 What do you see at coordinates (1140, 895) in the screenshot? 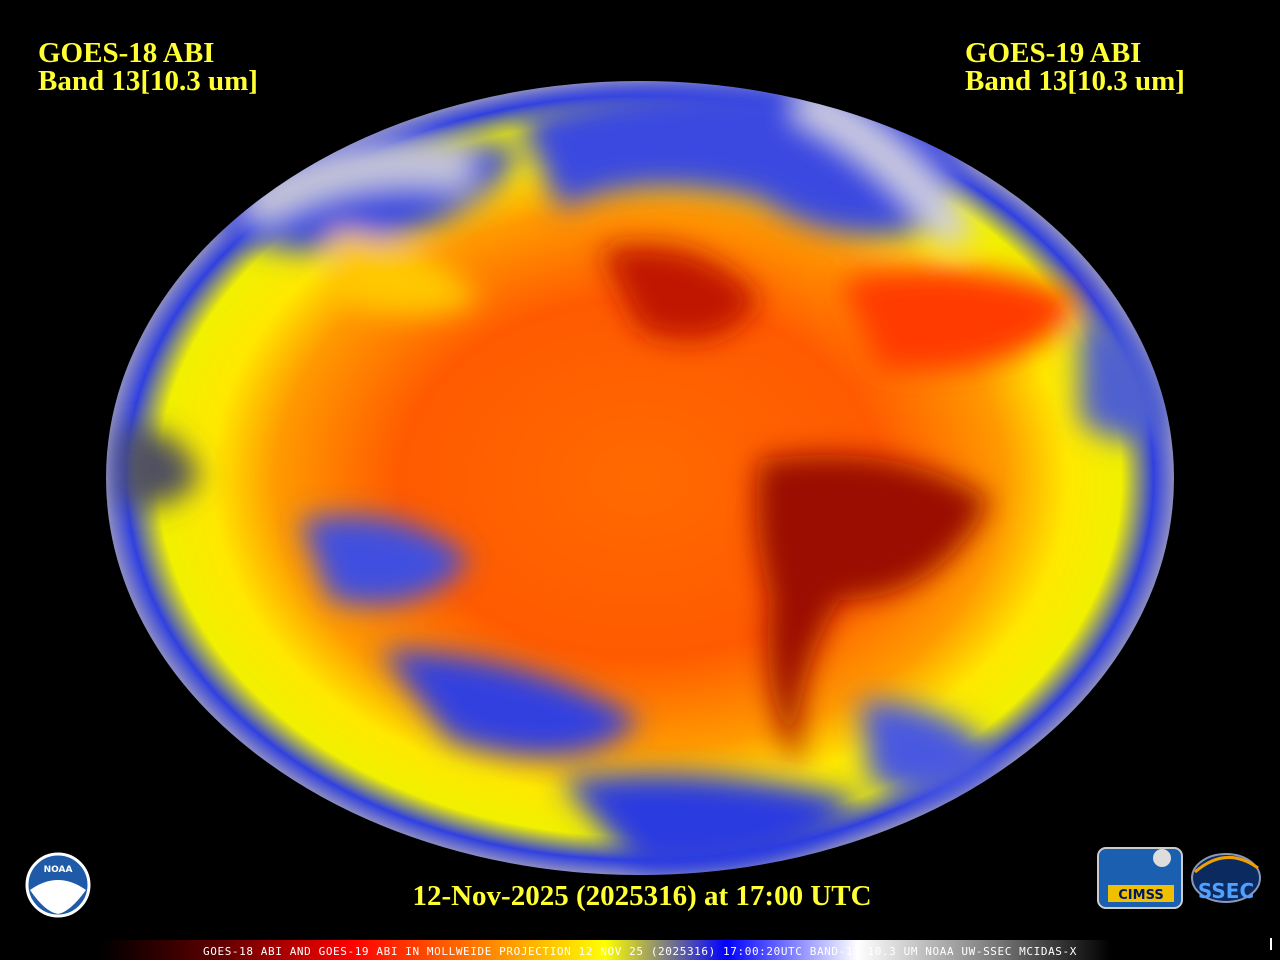
I see `cimss-label: CIMSS` at bounding box center [1140, 895].